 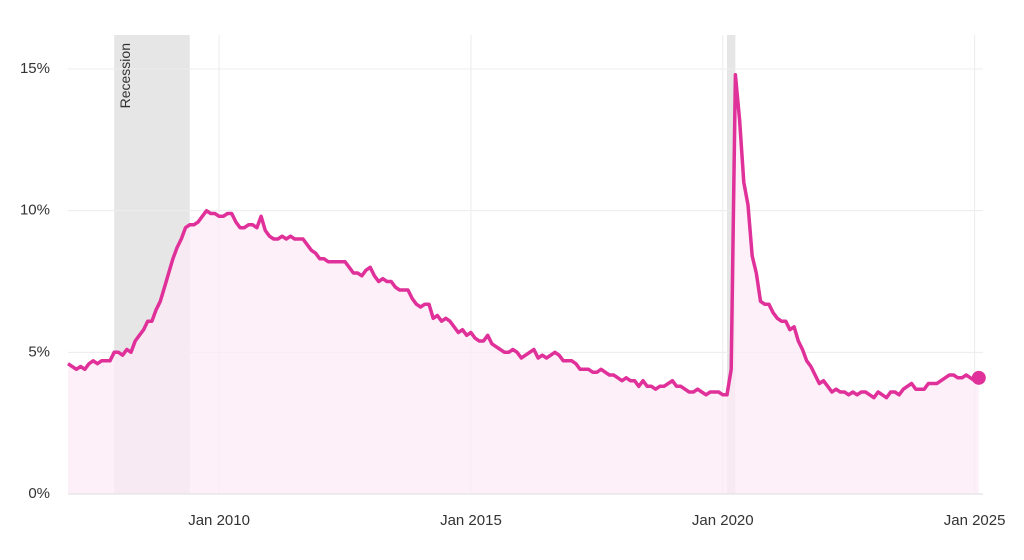 I want to click on recession-label: Recession, so click(x=125, y=75).